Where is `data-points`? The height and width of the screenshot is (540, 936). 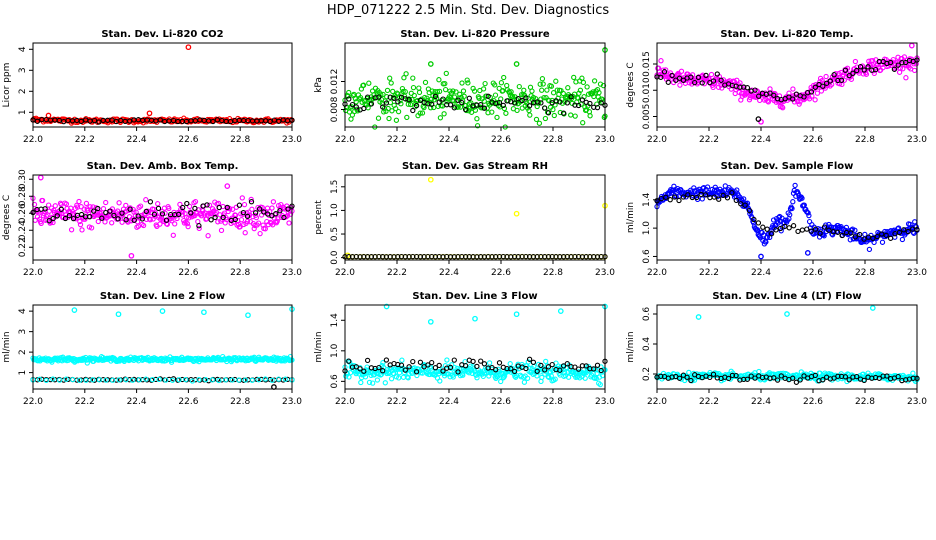 data-points is located at coordinates (787, 345).